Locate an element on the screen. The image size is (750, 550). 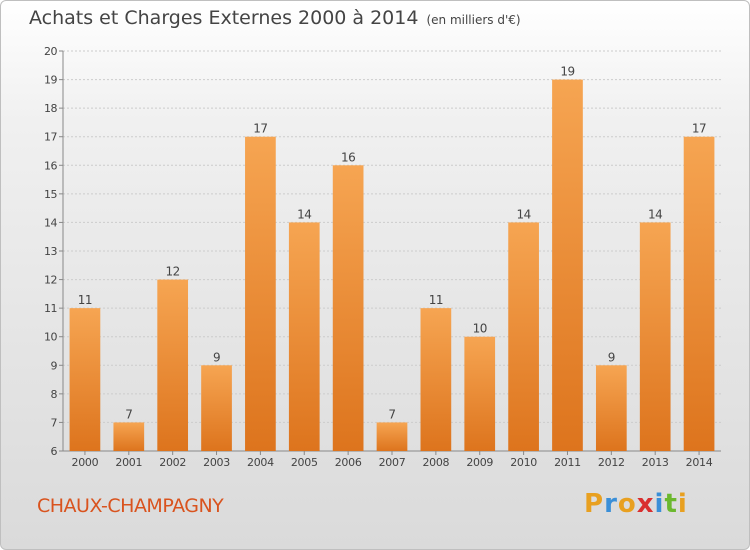
y-tick-label: 16 is located at coordinates (50, 165).